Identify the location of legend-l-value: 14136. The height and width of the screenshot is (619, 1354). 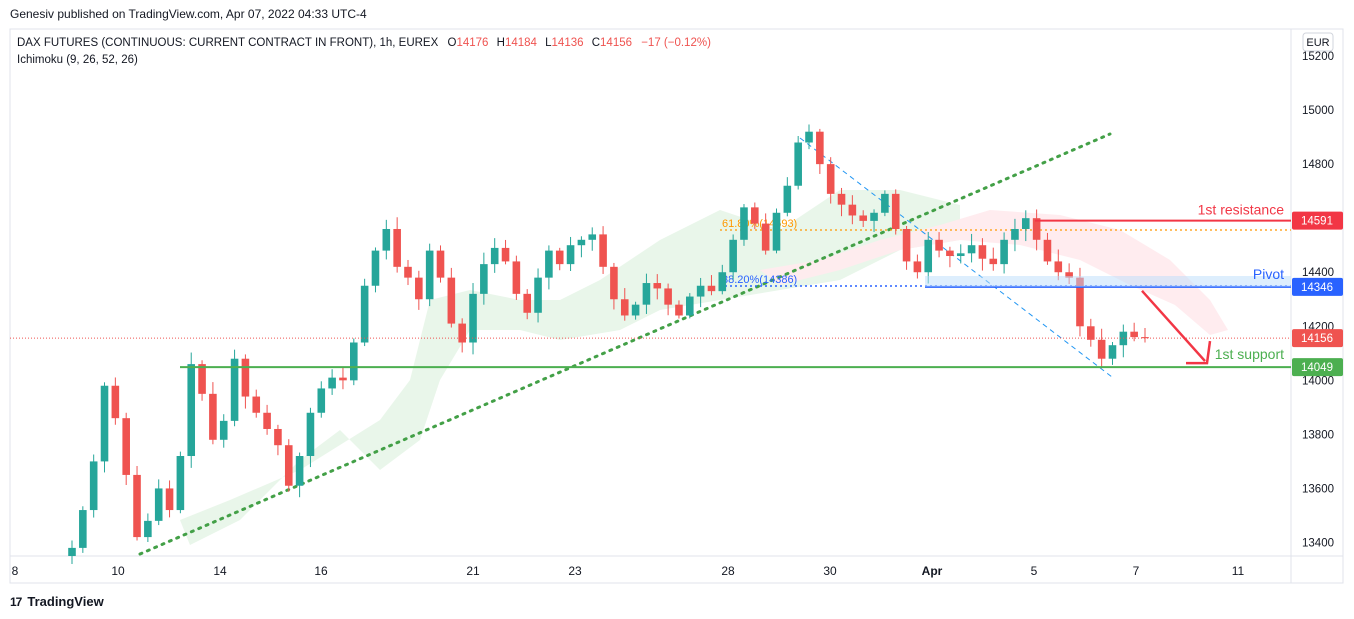
(568, 43).